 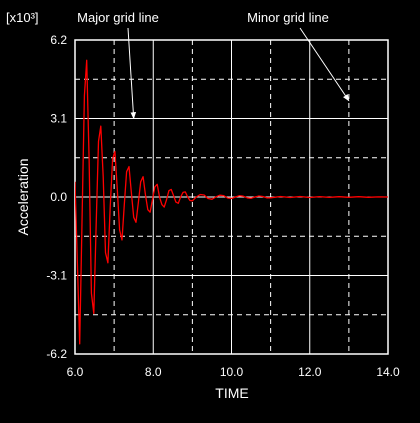 I want to click on y-tick-label: -6.2, so click(x=56, y=354).